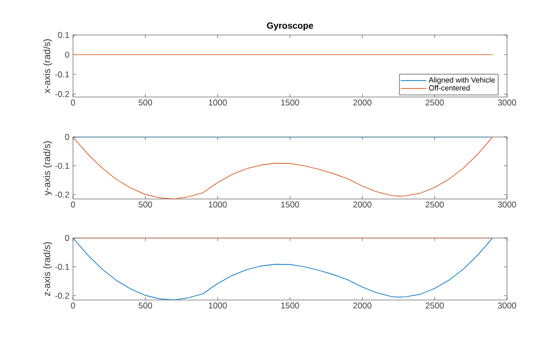  What do you see at coordinates (47, 269) in the screenshot?
I see `y-axis-title: z-axis (rad/s)` at bounding box center [47, 269].